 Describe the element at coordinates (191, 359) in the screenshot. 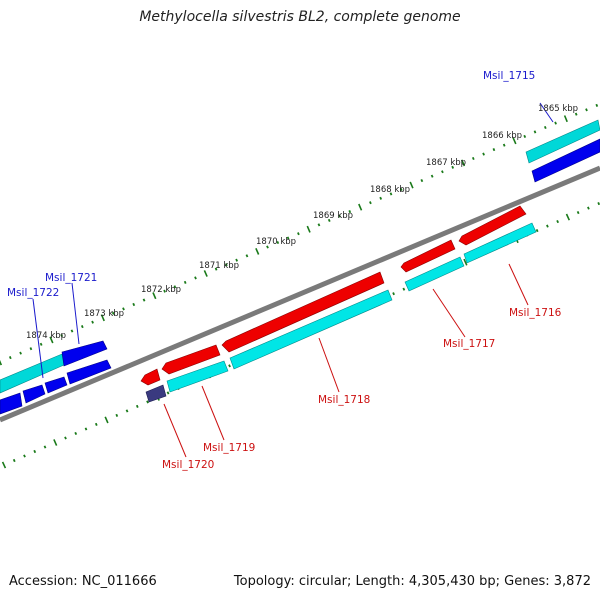

I see `msil-1719-gene` at that location.